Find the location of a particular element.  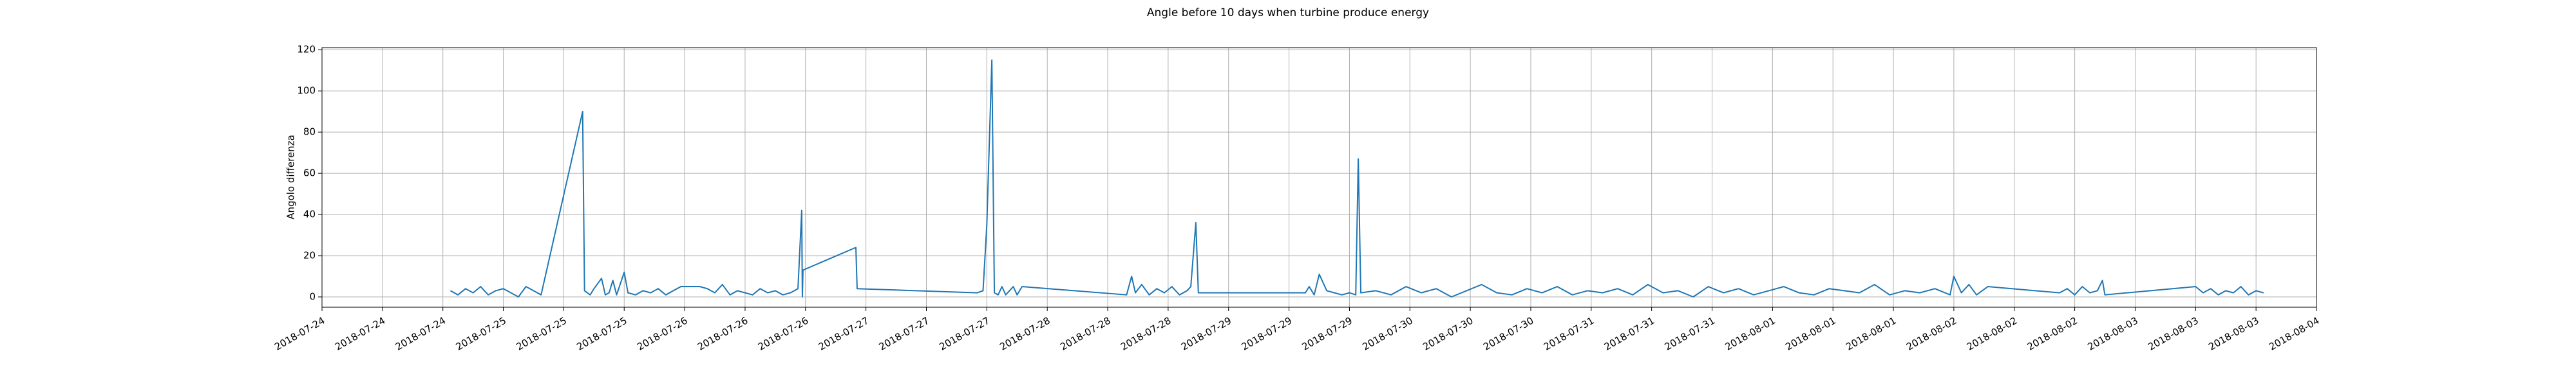

y-tick-label: 120 is located at coordinates (306, 50).